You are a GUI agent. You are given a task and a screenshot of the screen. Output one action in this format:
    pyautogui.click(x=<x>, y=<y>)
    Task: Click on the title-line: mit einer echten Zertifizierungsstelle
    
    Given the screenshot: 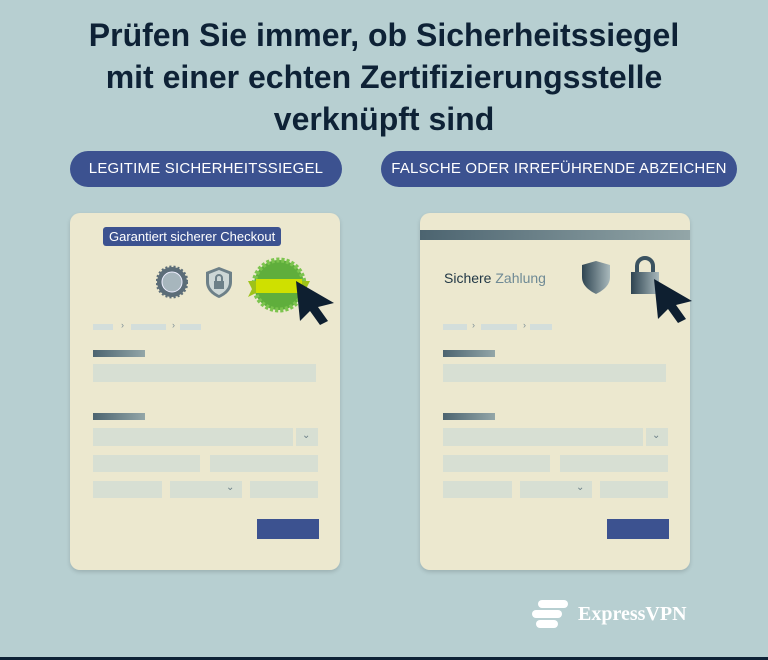 What is the action you would take?
    pyautogui.click(x=384, y=77)
    